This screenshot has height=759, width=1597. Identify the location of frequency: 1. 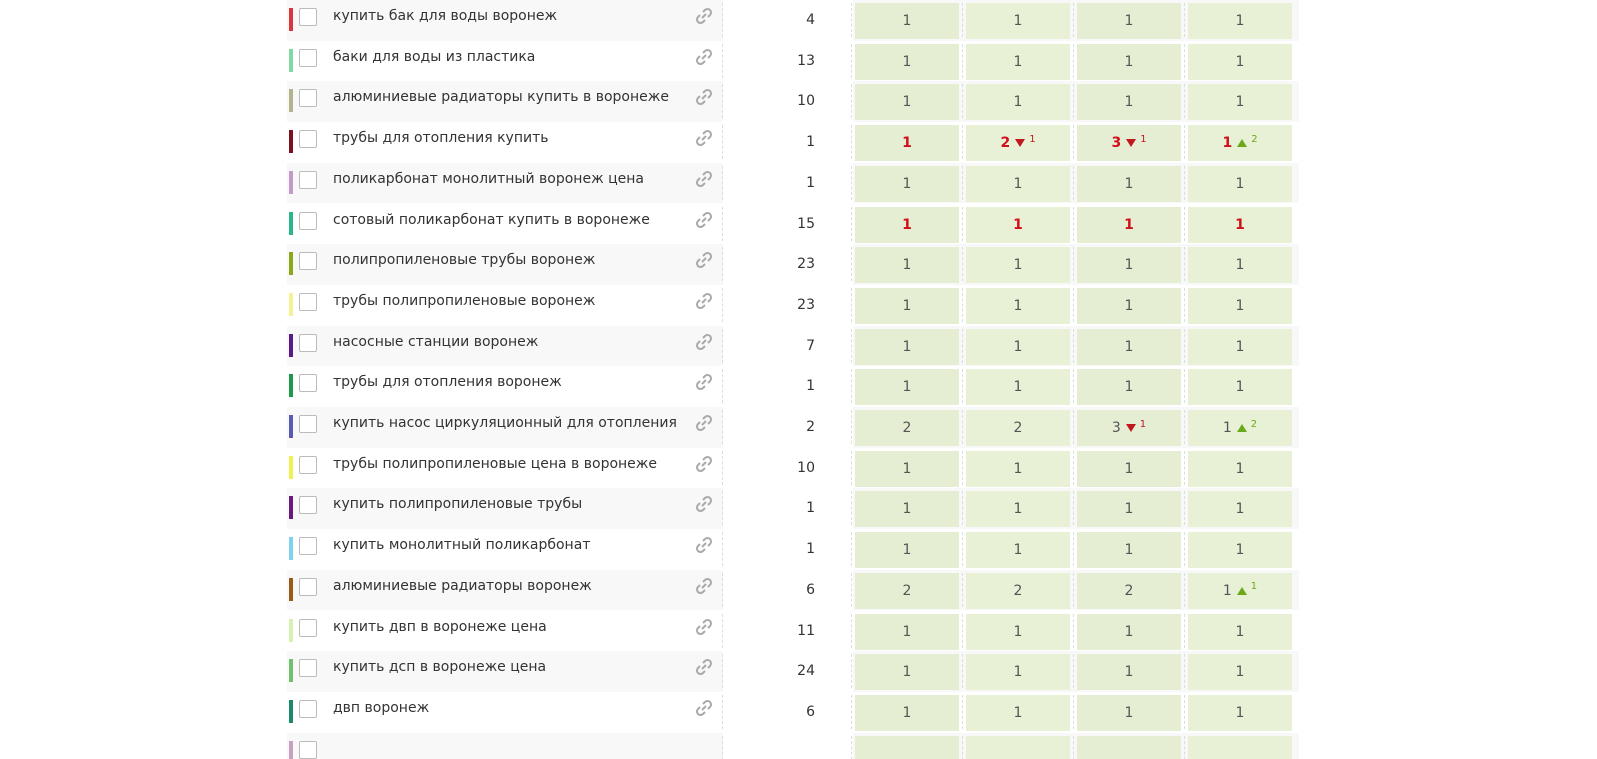
(810, 182).